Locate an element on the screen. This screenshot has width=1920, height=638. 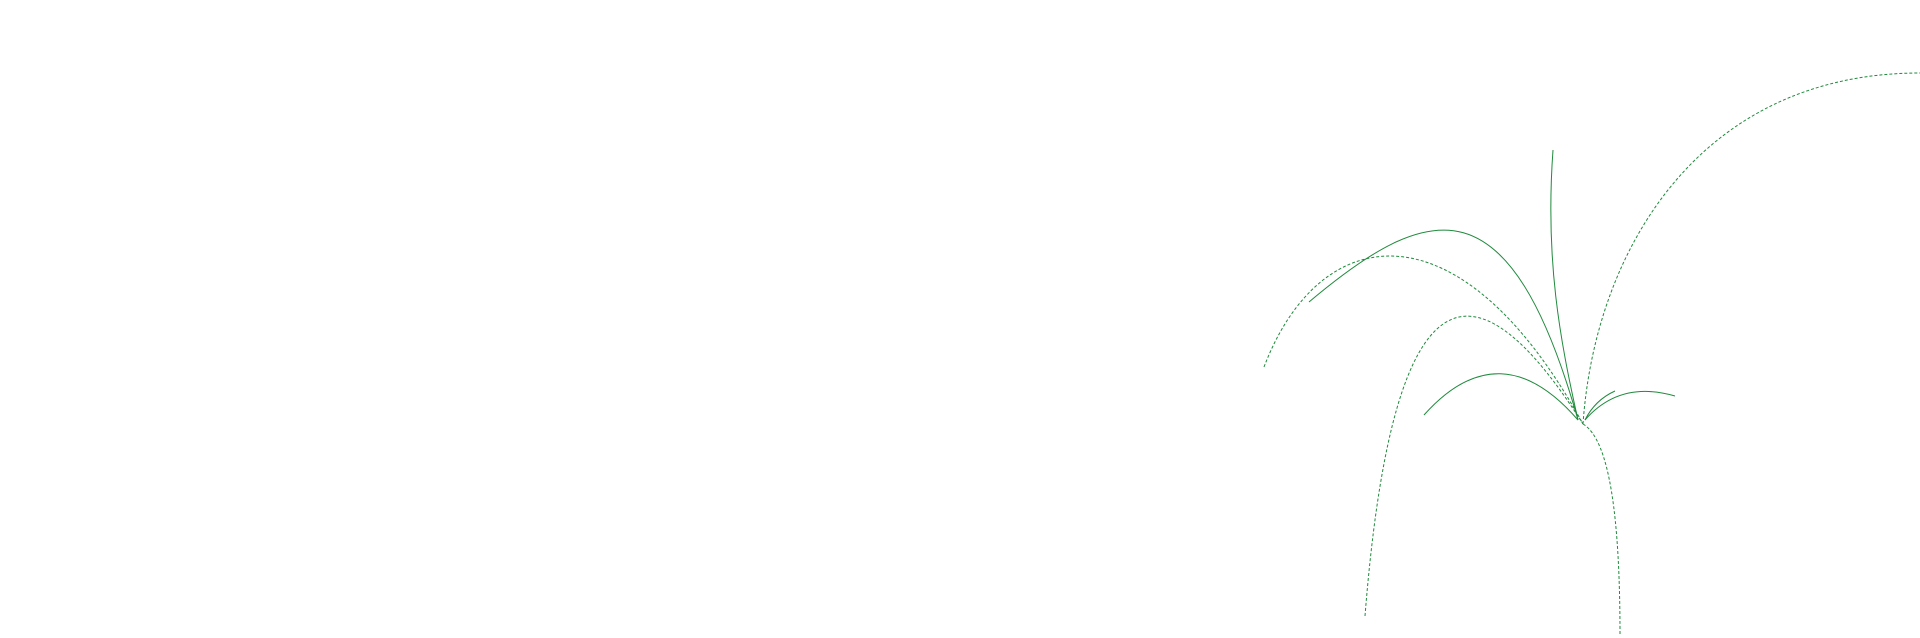
solid-arc-upper is located at coordinates (1443, 325).